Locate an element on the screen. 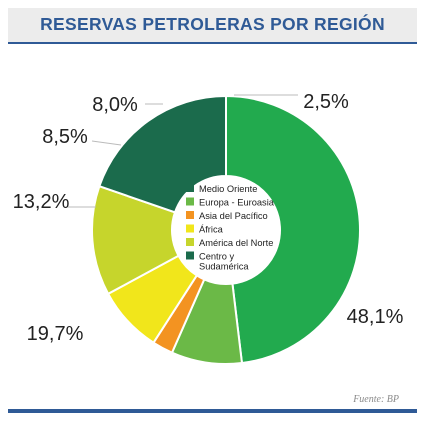 This screenshot has width=425, height=426. slice-value-label: 13,2% is located at coordinates (41, 202).